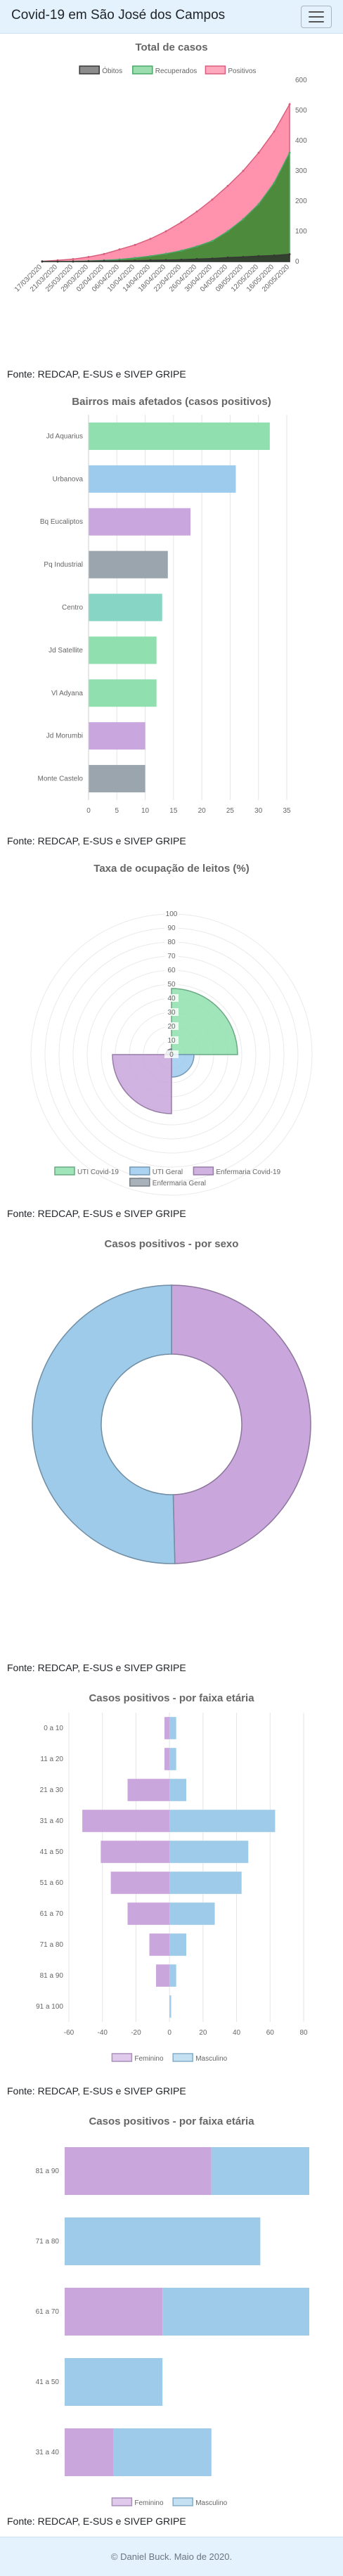 This screenshot has height=2576, width=343. I want to click on x-tick-label: -60, so click(69, 2033).